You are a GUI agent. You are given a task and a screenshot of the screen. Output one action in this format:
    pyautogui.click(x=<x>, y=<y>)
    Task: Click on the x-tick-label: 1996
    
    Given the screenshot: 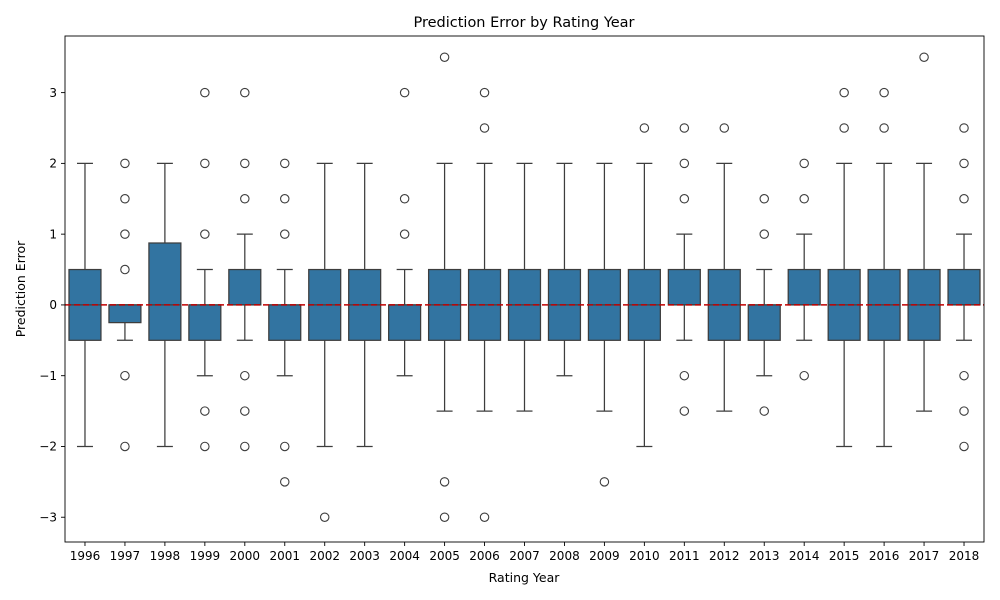 What is the action you would take?
    pyautogui.click(x=85, y=556)
    